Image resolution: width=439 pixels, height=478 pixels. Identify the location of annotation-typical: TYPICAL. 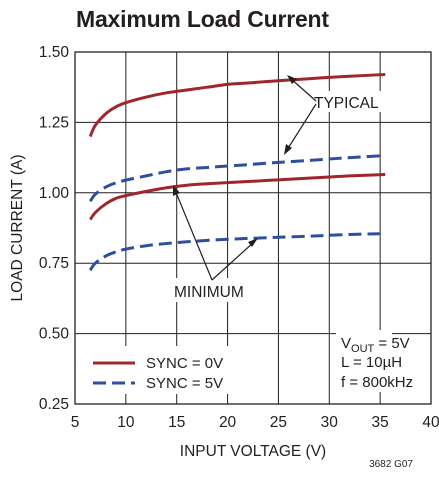
(346, 103).